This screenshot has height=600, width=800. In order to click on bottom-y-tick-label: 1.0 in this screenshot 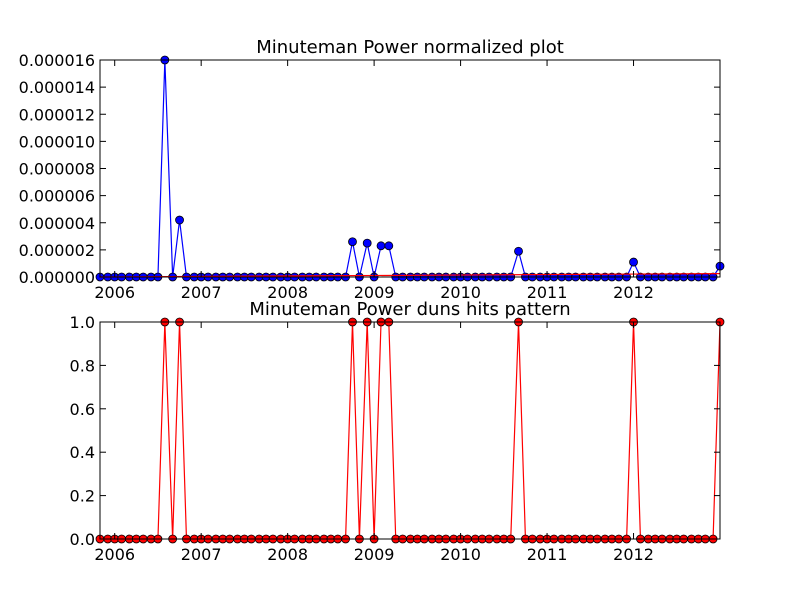, I will do `click(82, 322)`.